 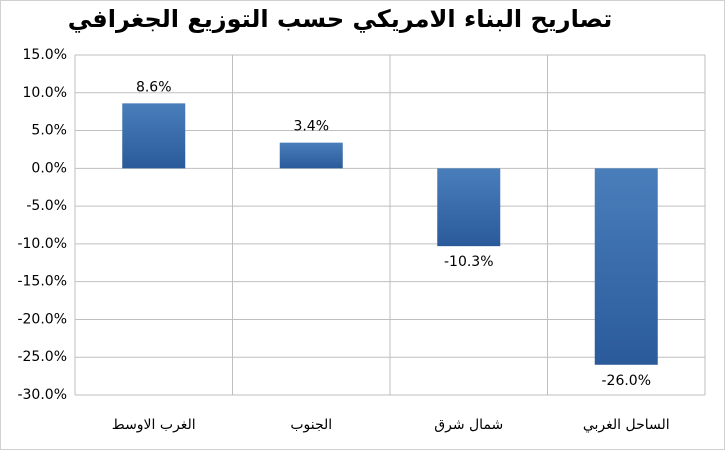 What do you see at coordinates (468, 425) in the screenshot?
I see `x-tick-label: شمال شرق` at bounding box center [468, 425].